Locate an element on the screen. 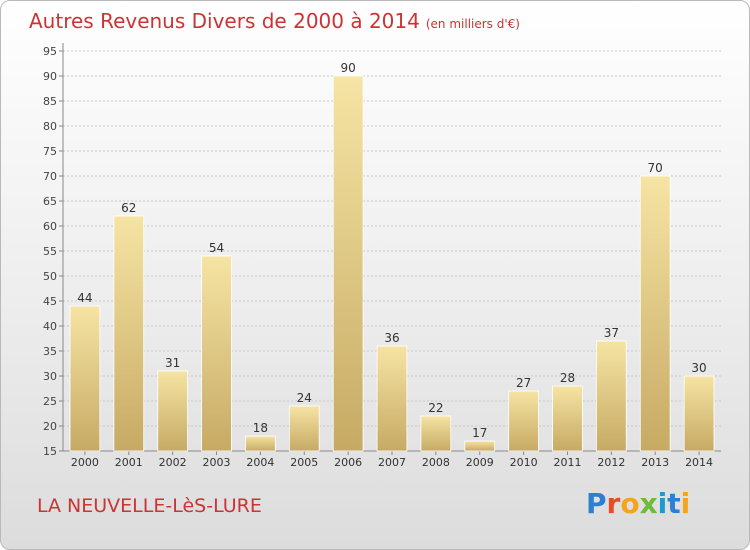 Image resolution: width=750 pixels, height=550 pixels. y-tick-label: 50 is located at coordinates (50, 276).